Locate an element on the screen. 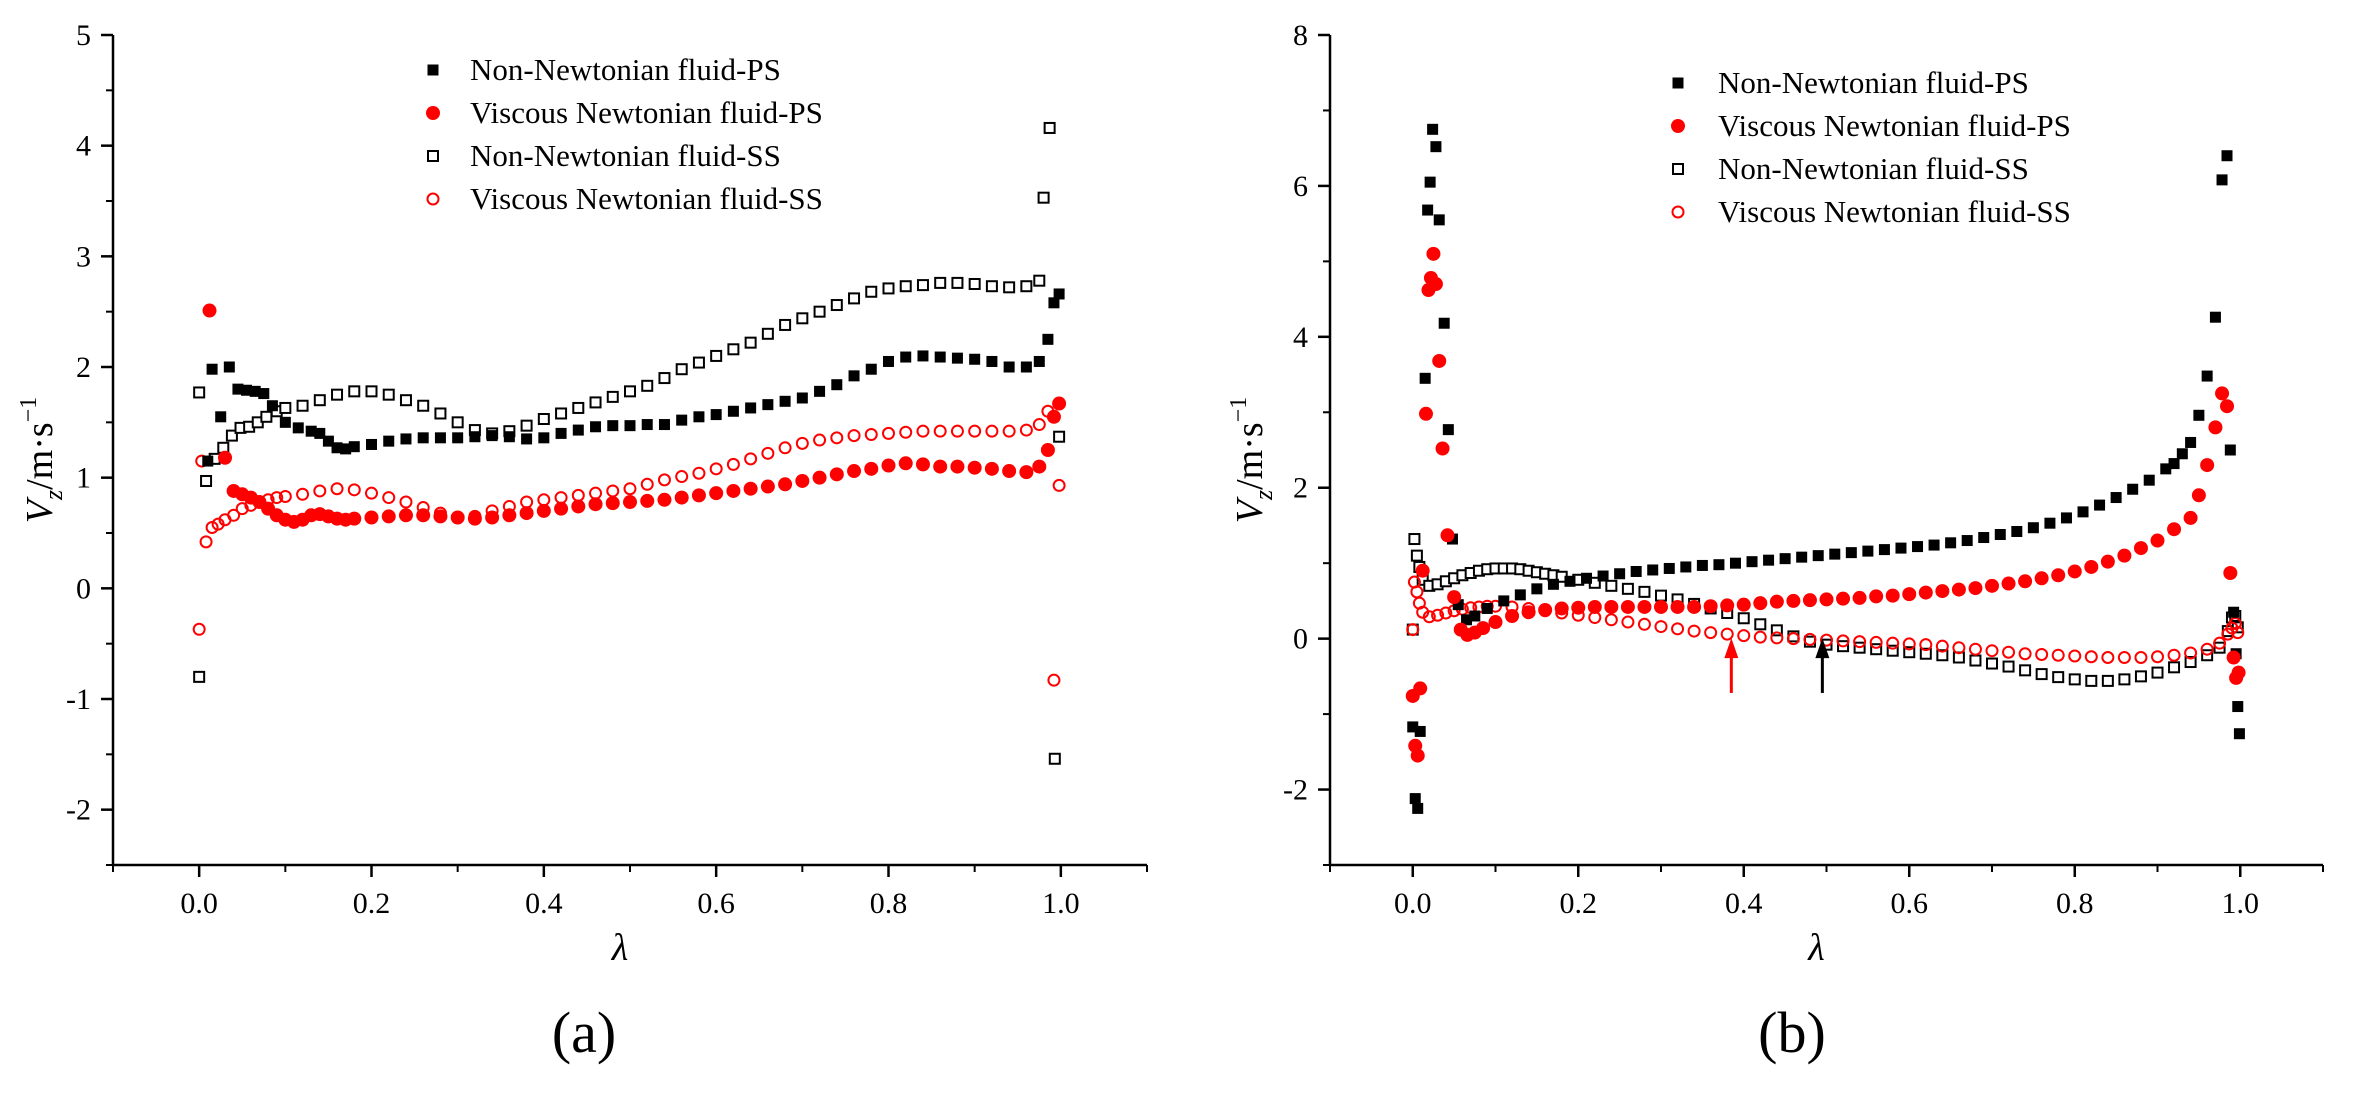 The image size is (2373, 1094). y-axis-label-unit: /m·s is located at coordinates (1250, 456).